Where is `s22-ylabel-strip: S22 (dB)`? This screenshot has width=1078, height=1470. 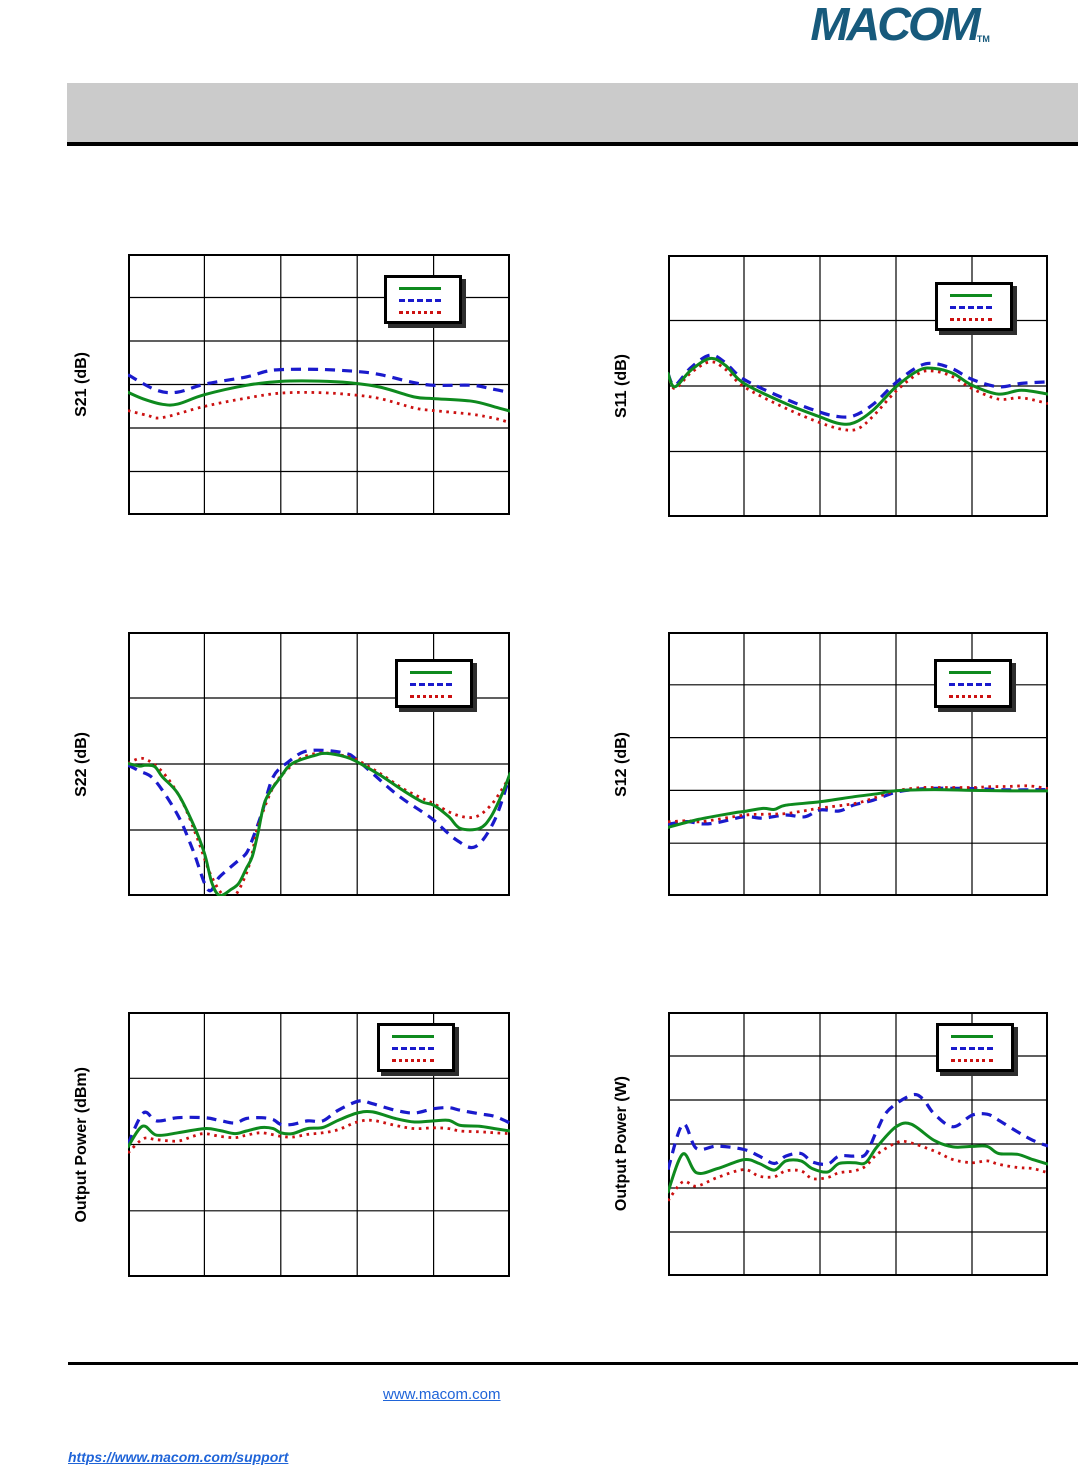
s22-ylabel-strip: S22 (dB) is located at coordinates (82, 764).